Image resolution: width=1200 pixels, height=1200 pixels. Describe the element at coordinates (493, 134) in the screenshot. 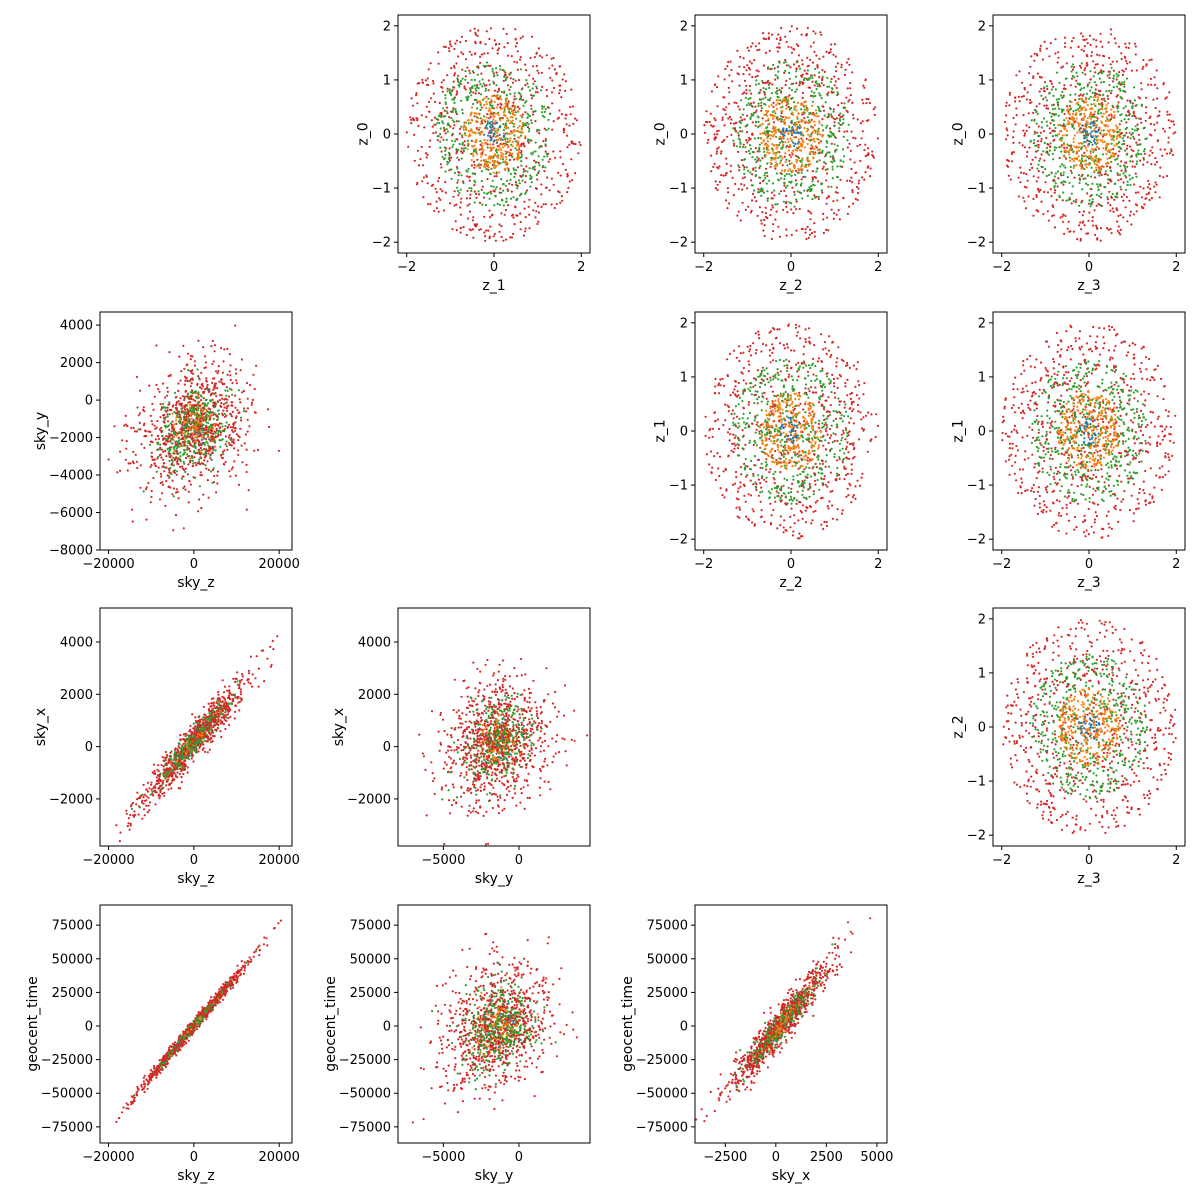

I see `scatter-points` at that location.